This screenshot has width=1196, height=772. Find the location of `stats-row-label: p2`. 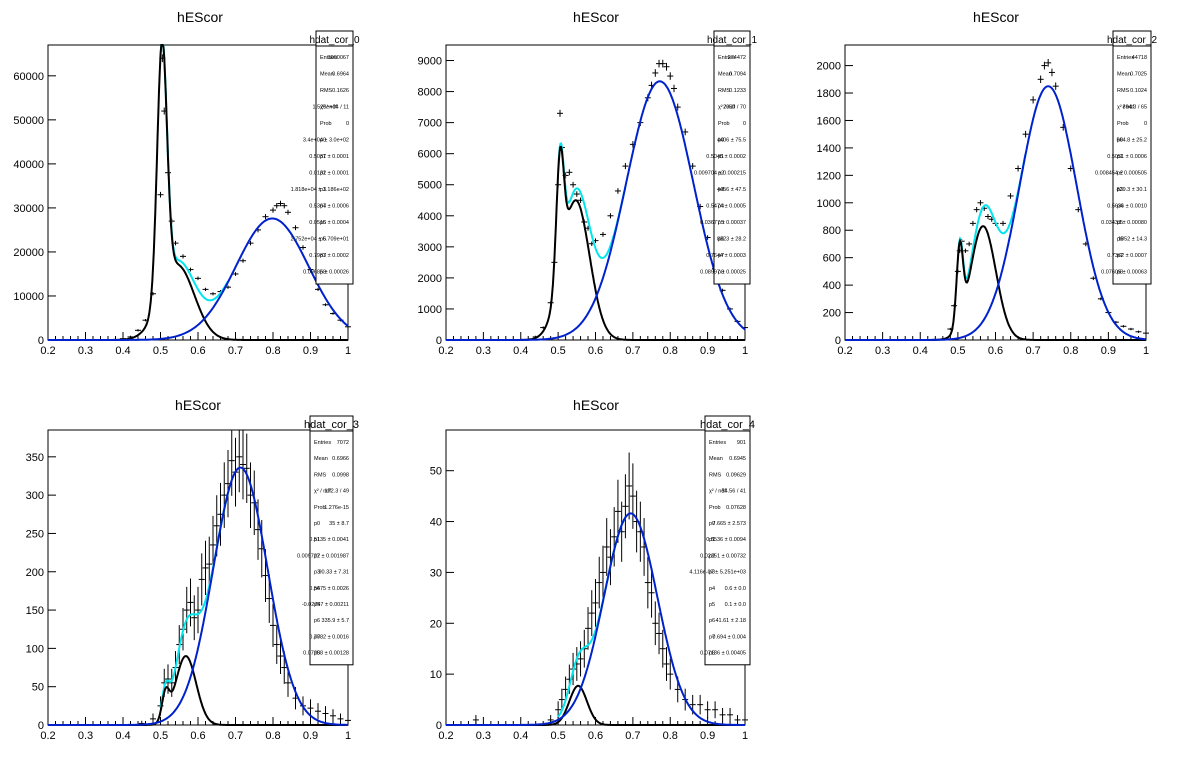

stats-row-label: p2 is located at coordinates (323, 174).